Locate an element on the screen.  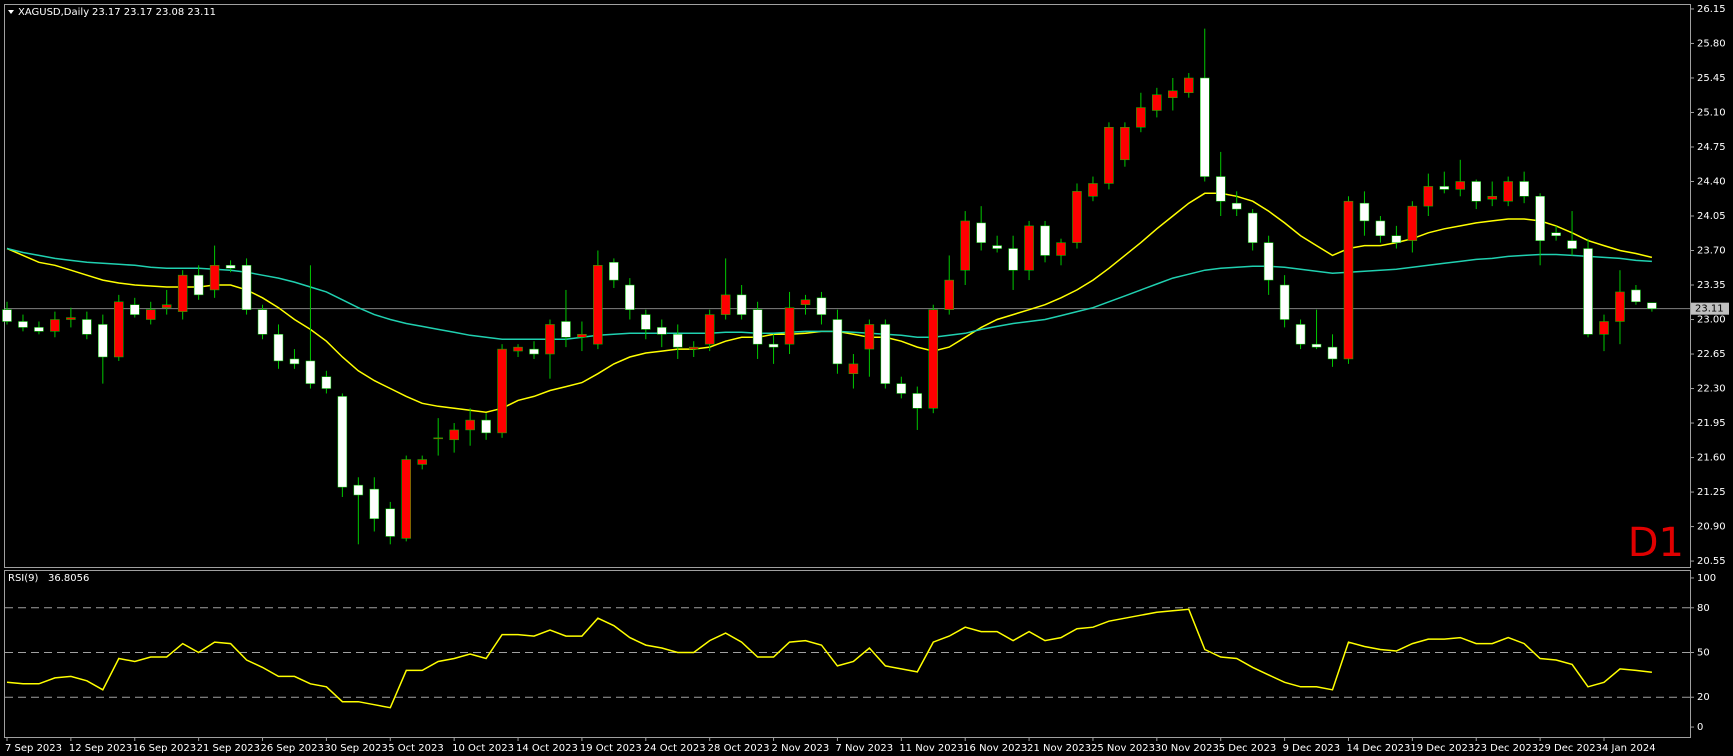
y-tick-label: 25.80 is located at coordinates (1711, 43).